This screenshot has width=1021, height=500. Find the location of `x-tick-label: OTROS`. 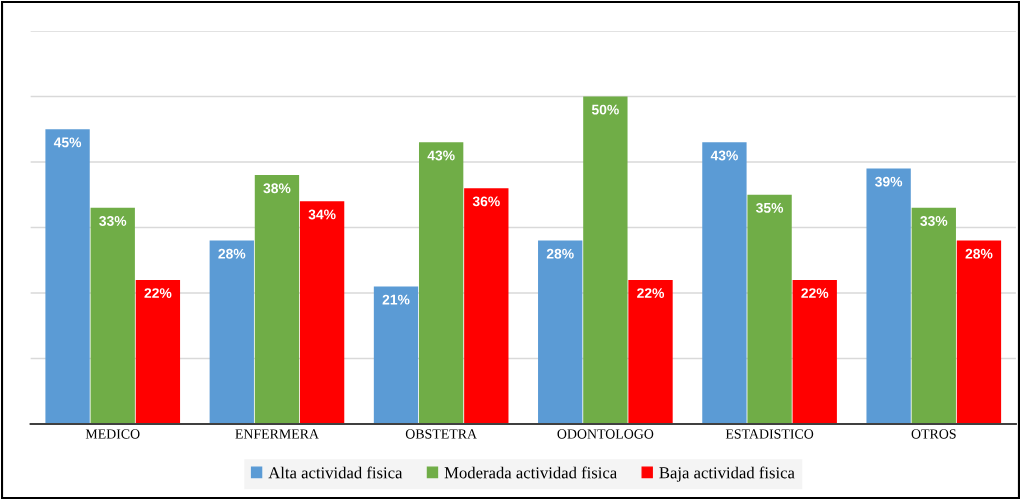

x-tick-label: OTROS is located at coordinates (933, 434).